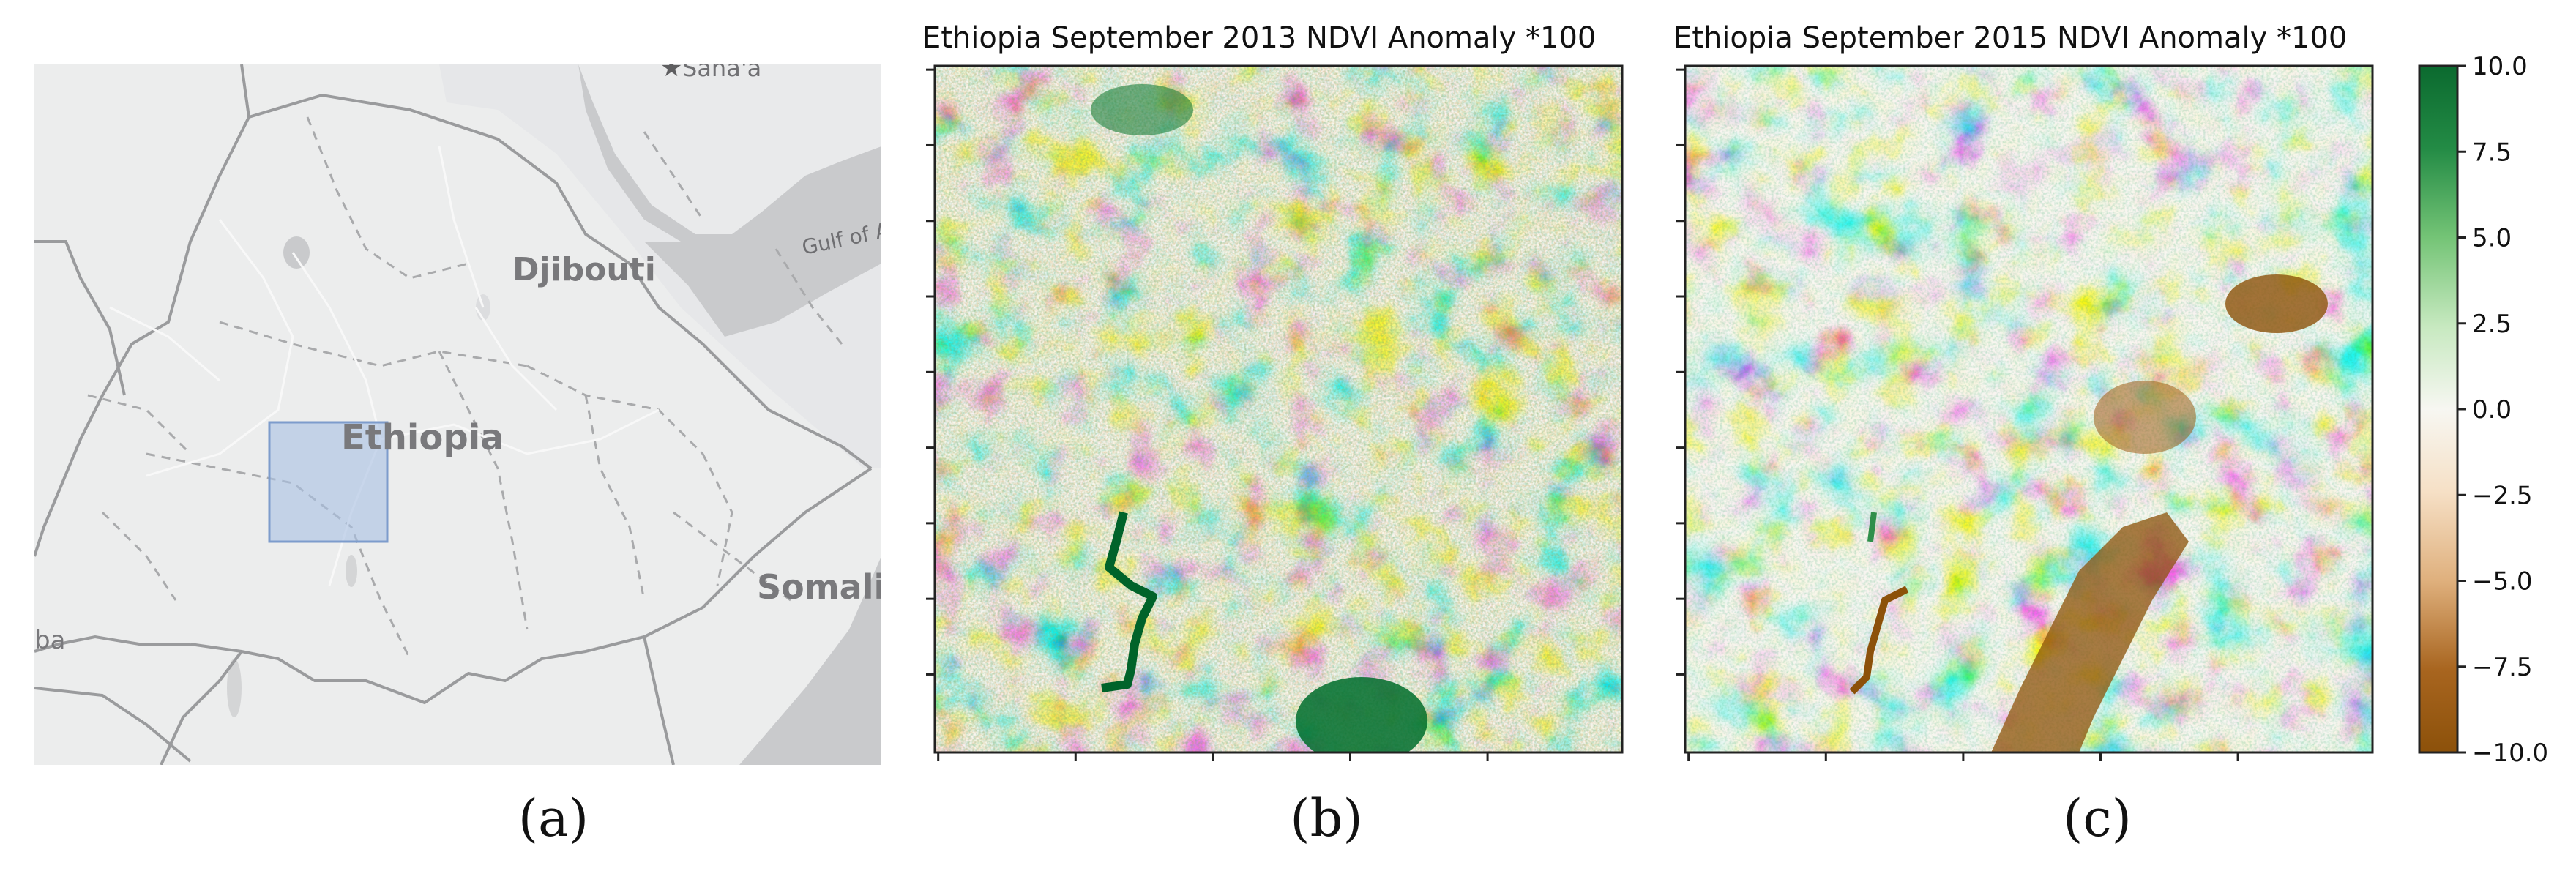 The height and width of the screenshot is (882, 2576). Describe the element at coordinates (2097, 818) in the screenshot. I see `panel-c-caption: (c)` at that location.